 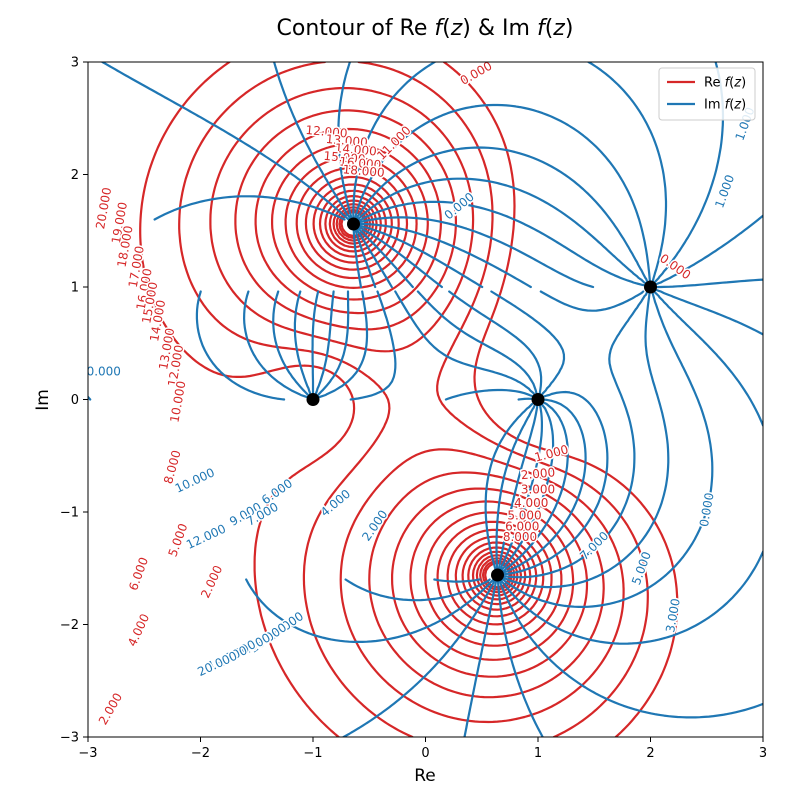 I want to click on y-axis: −3 −2 −1 0 1 2 3, so click(x=74, y=401).